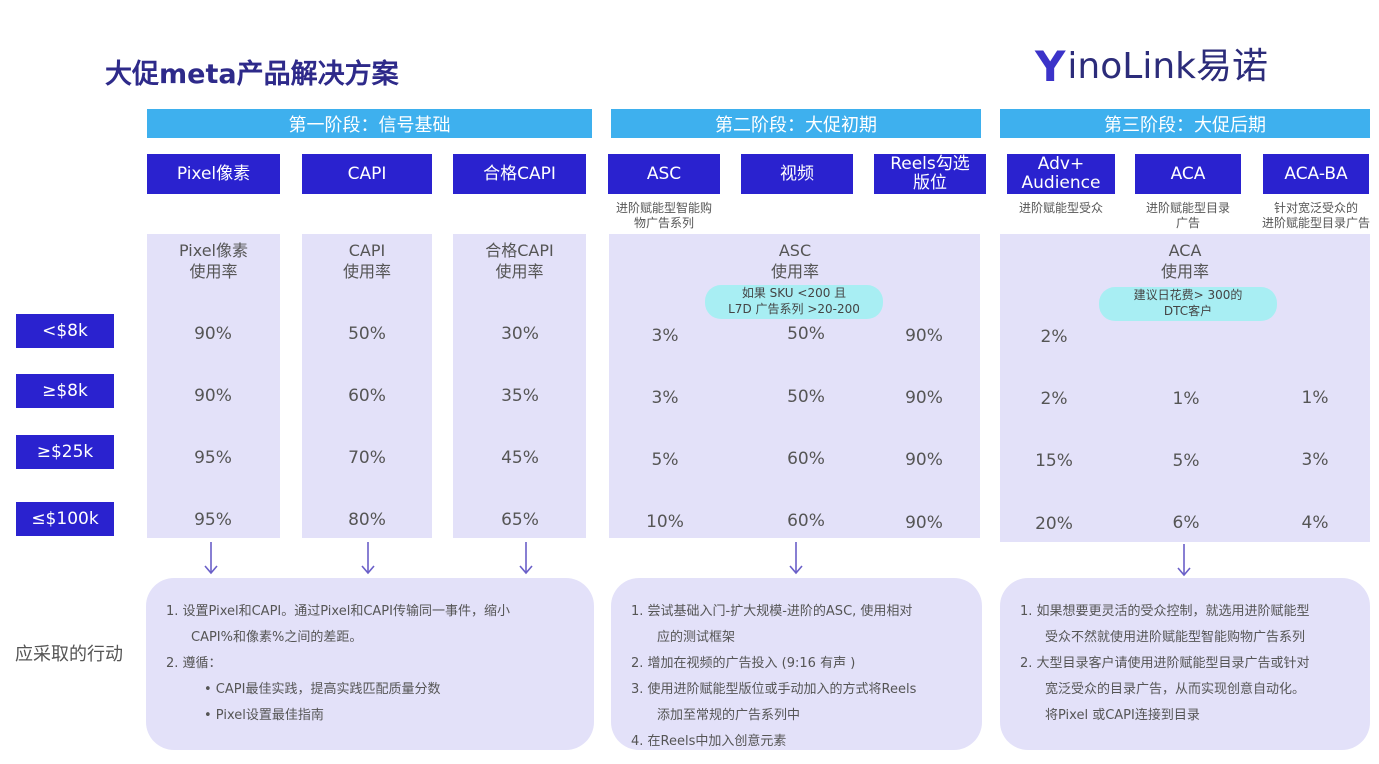 The width and height of the screenshot is (1379, 764). Describe the element at coordinates (663, 223) in the screenshot. I see `asc-subtitle-line2: 物广告系列` at that location.